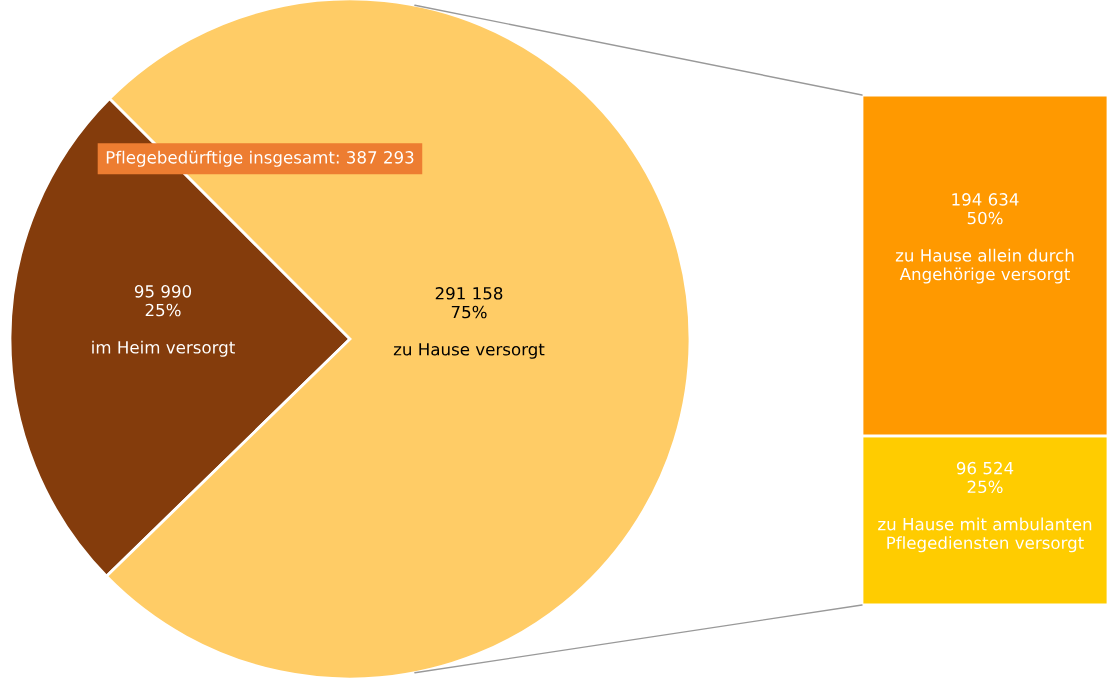 Image resolution: width=1108 pixels, height=684 pixels. What do you see at coordinates (984, 266) in the screenshot?
I see `series-label: zu Hause allein durch Angehörige versorgt` at bounding box center [984, 266].